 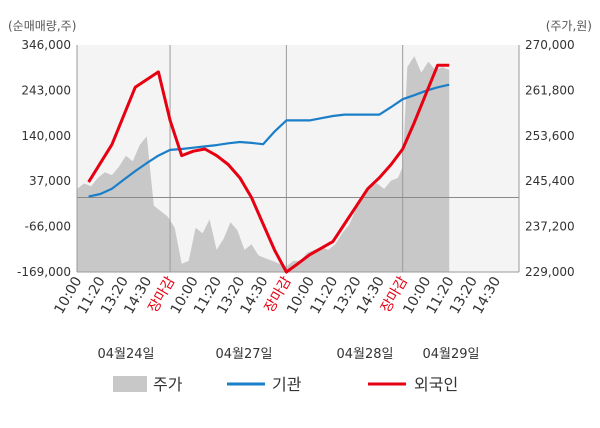 What do you see at coordinates (450, 354) in the screenshot?
I see `day-label: 04월29일` at bounding box center [450, 354].